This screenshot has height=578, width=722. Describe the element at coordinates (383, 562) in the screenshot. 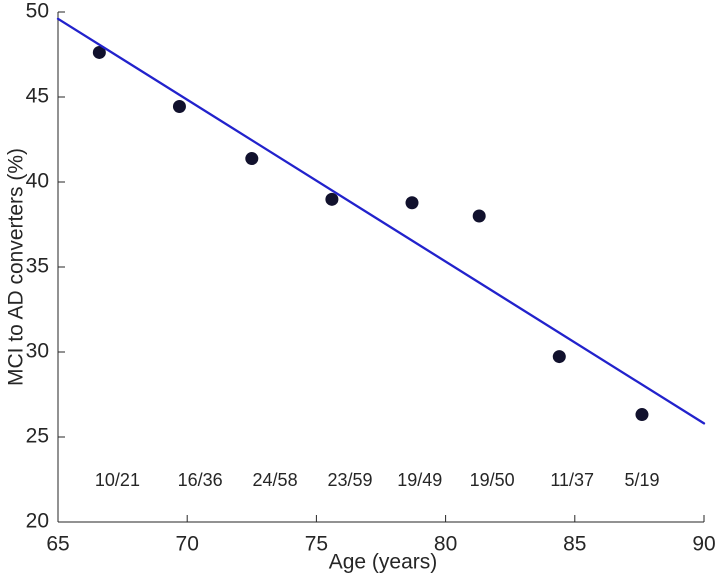

I see `x-axis-title: Age (years)` at that location.